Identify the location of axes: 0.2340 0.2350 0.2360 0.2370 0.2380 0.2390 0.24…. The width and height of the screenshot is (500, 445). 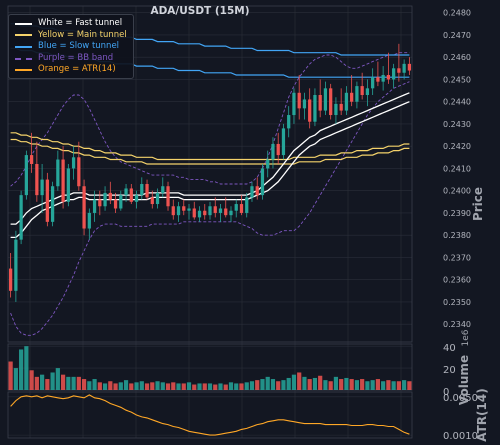
(466, 225).